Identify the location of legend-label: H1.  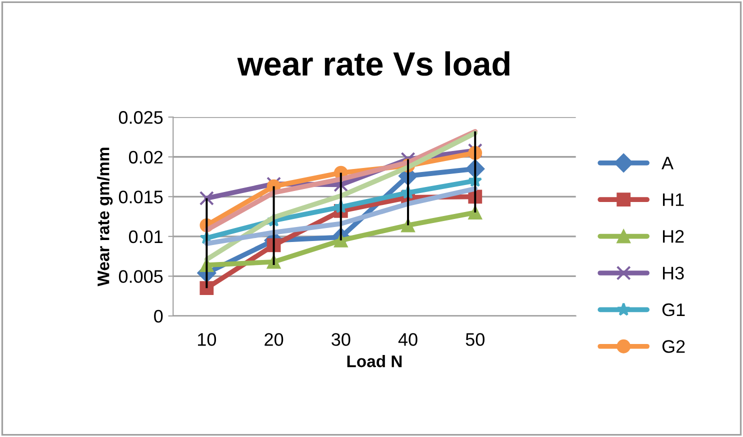
(673, 200).